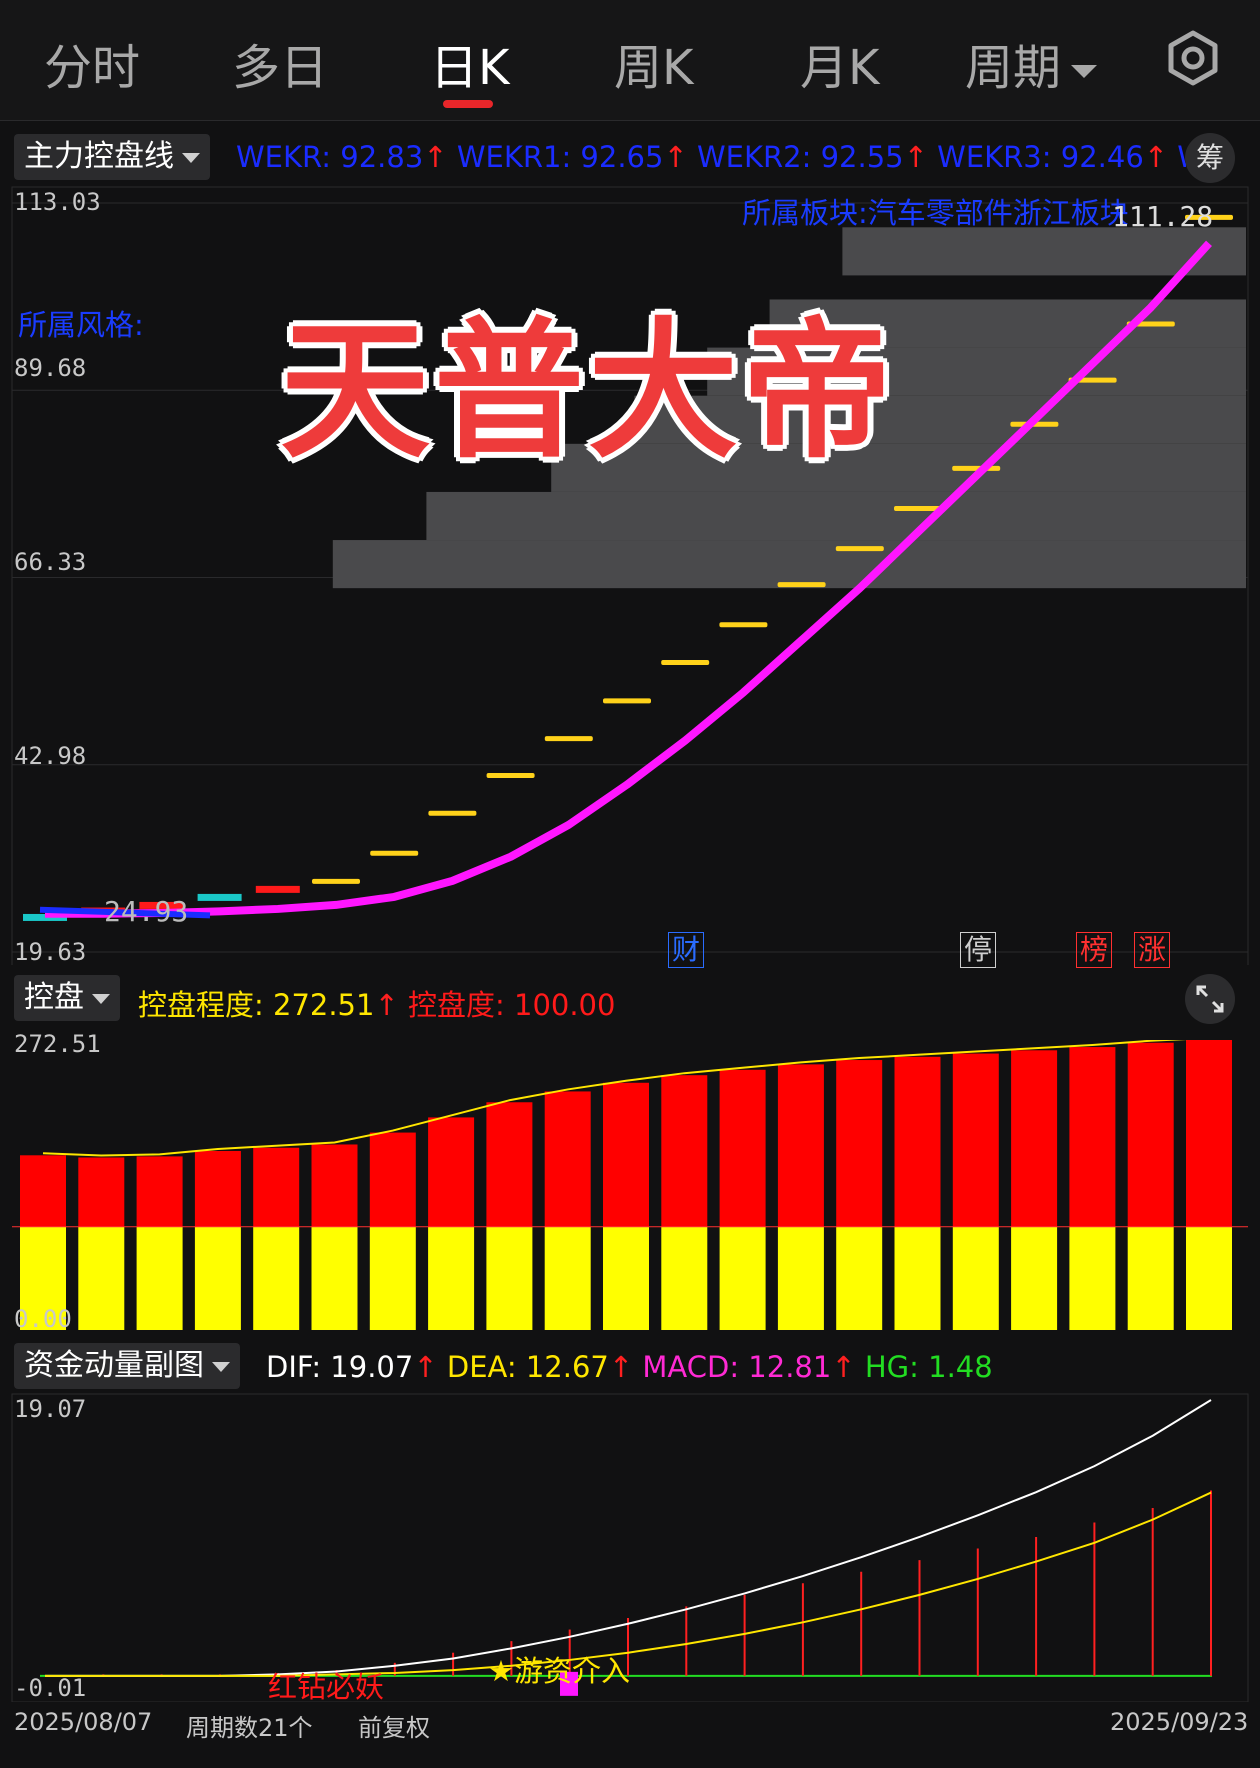 This screenshot has height=1768, width=1260. I want to click on macd-bars, so click(657, 1593).